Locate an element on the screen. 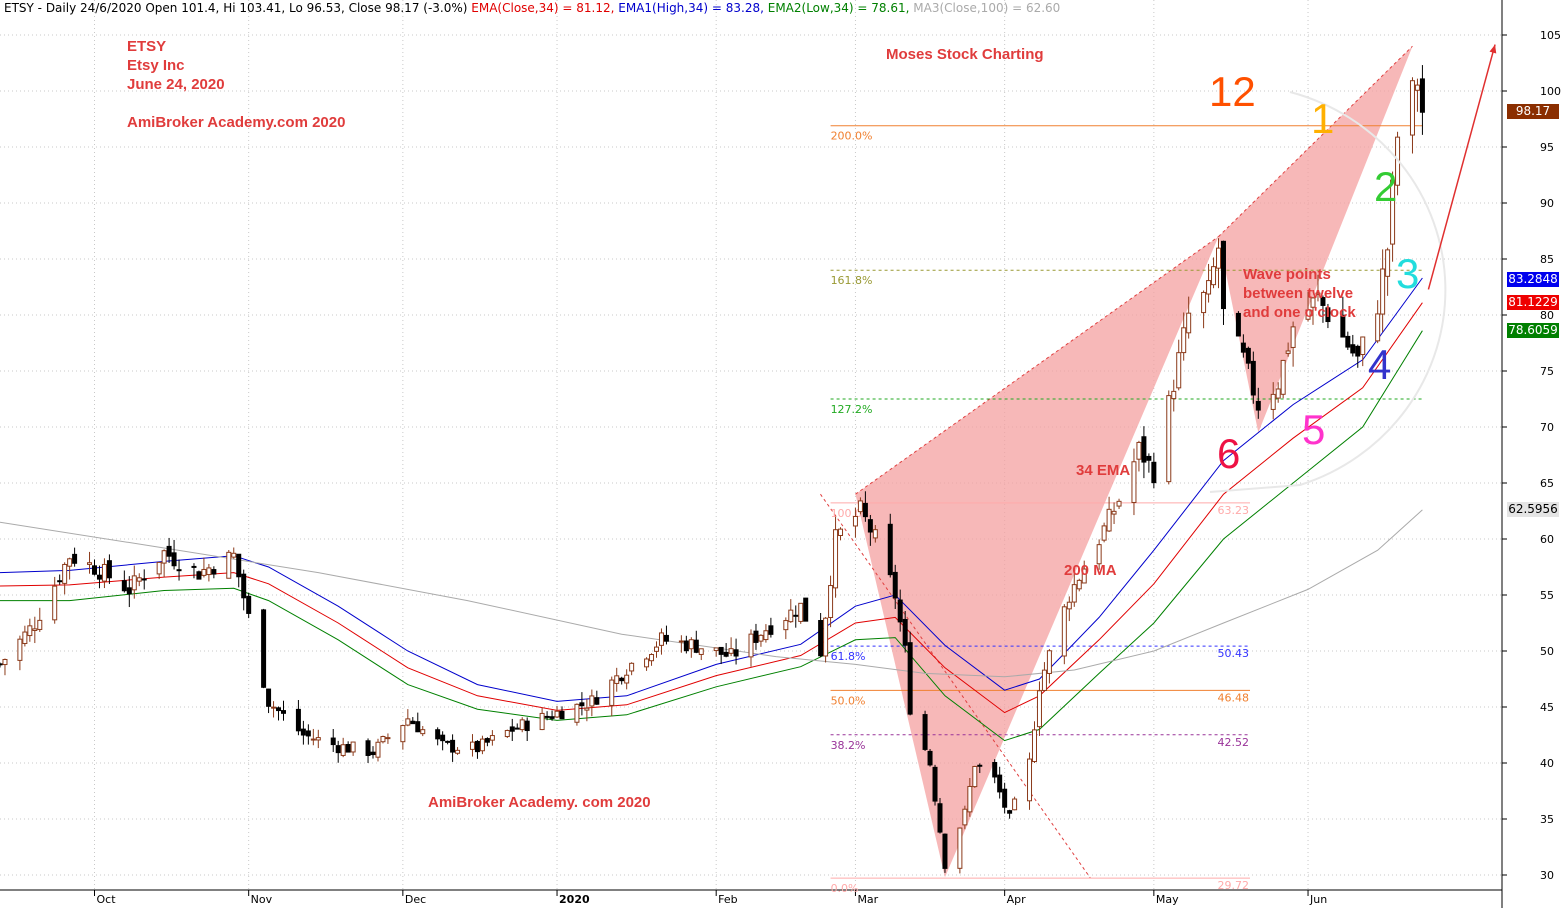  company-label: Etsy Inc is located at coordinates (156, 65).